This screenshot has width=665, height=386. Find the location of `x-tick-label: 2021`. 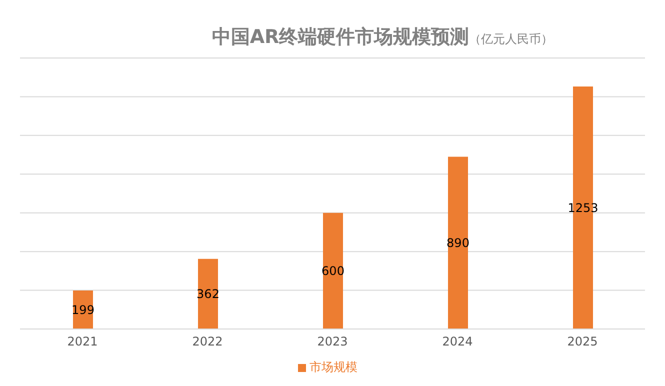

x-tick-label: 2021 is located at coordinates (82, 341).